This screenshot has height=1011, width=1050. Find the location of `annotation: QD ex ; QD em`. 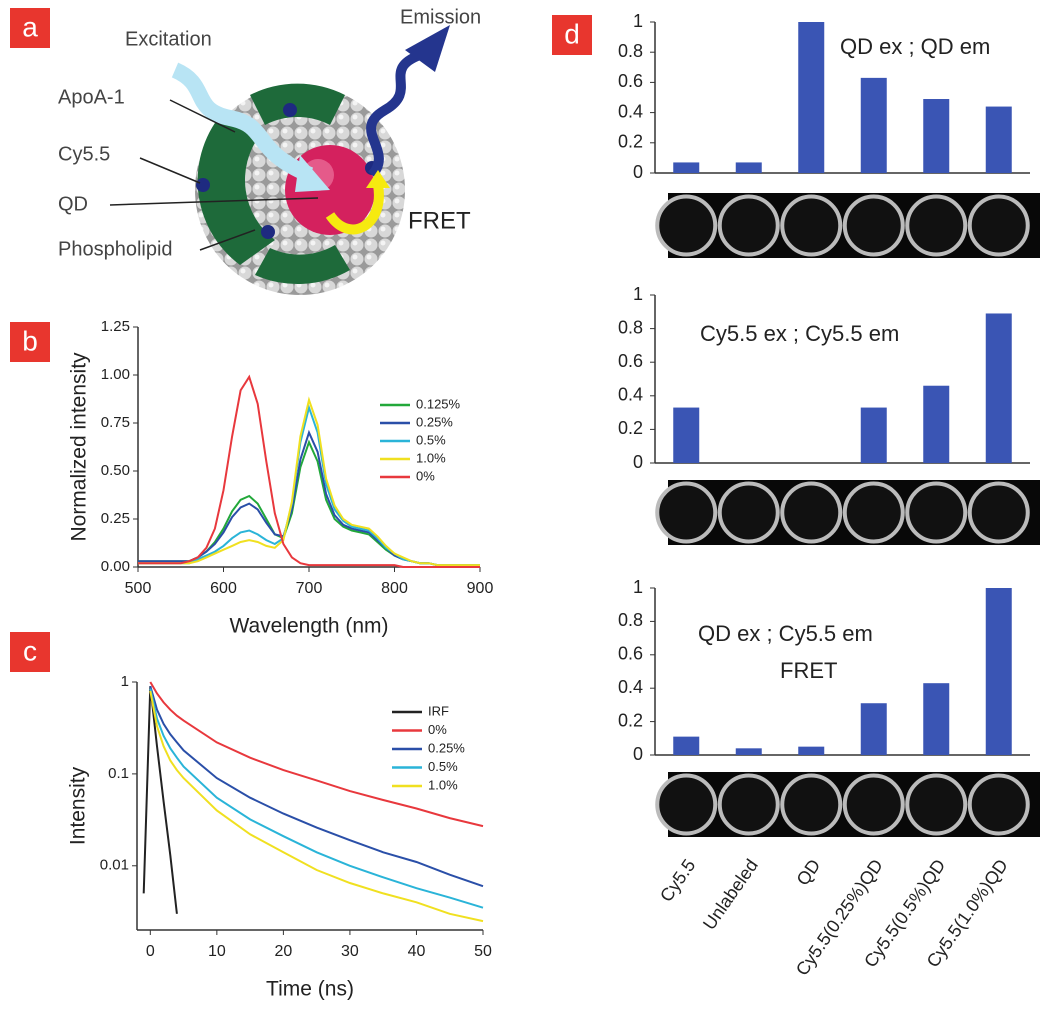

annotation: QD ex ; QD em is located at coordinates (915, 46).